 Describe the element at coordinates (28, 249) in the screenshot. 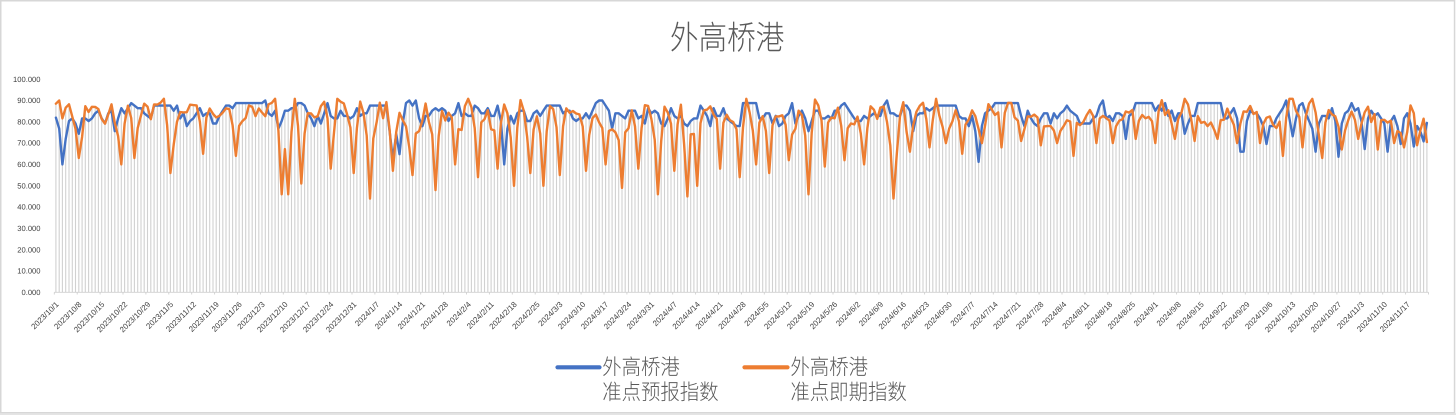

I see `svg-text: 20.000` at that location.